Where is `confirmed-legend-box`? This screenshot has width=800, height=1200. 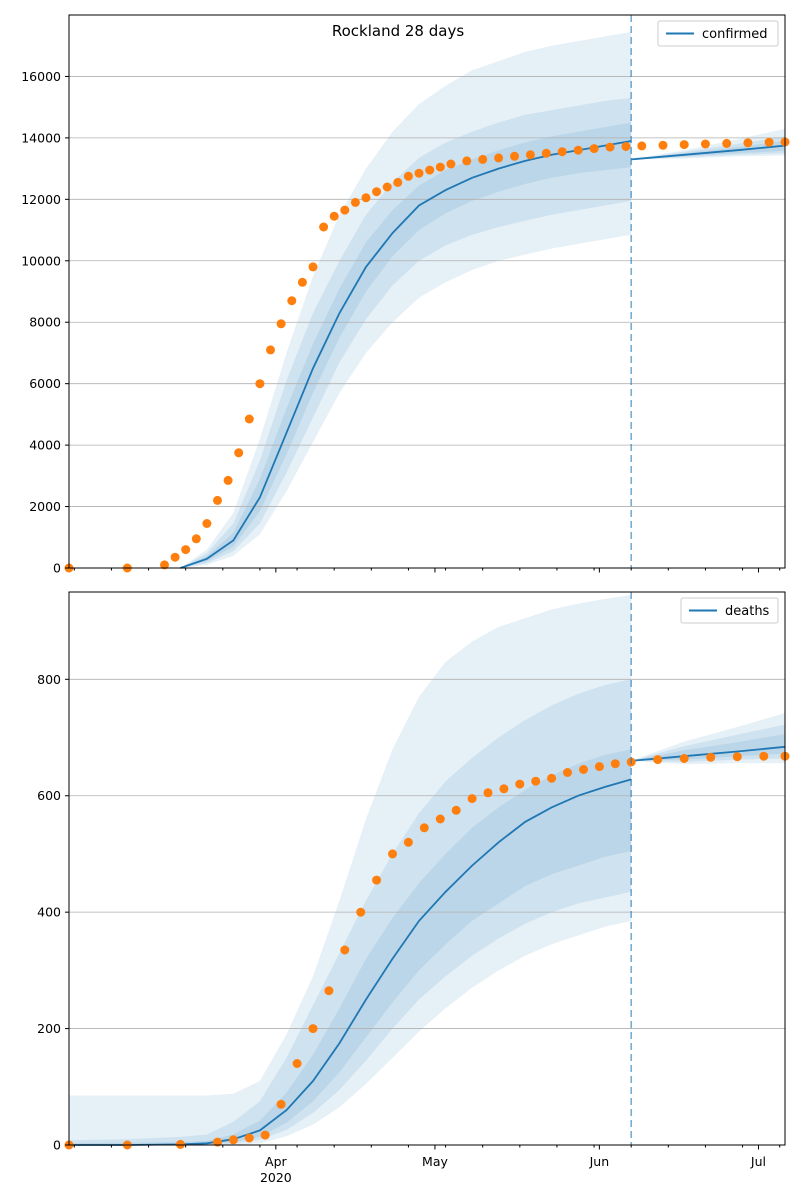
confirmed-legend-box is located at coordinates (718, 33).